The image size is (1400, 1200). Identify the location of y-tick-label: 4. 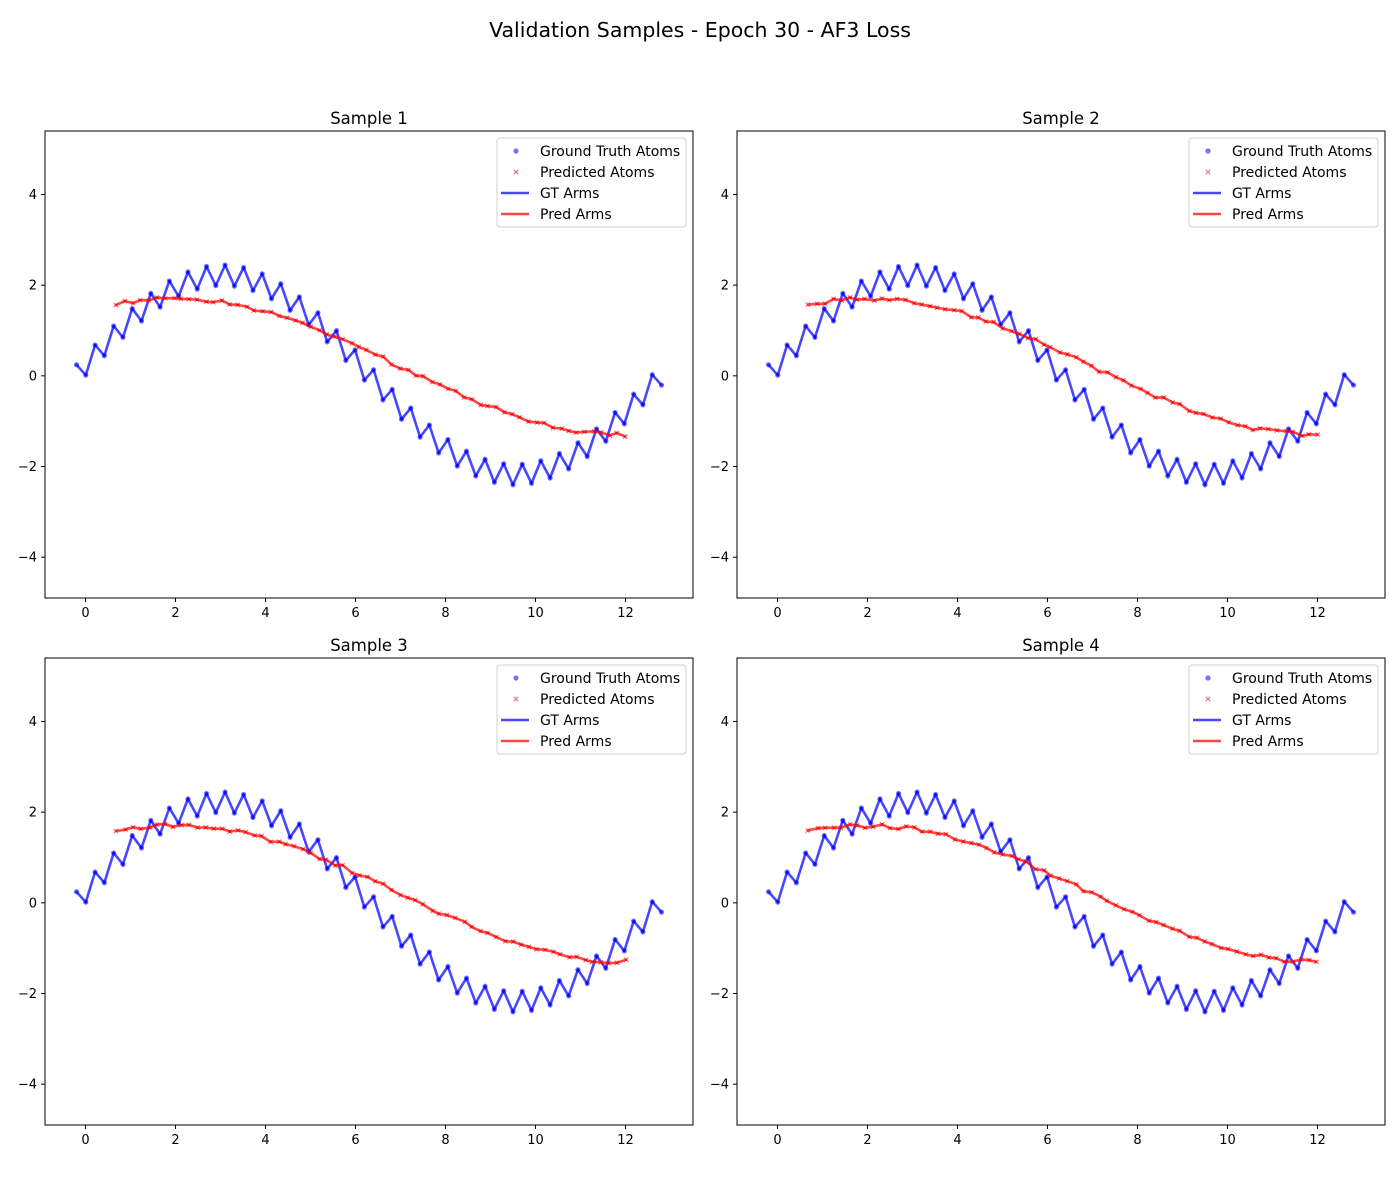
(33, 195).